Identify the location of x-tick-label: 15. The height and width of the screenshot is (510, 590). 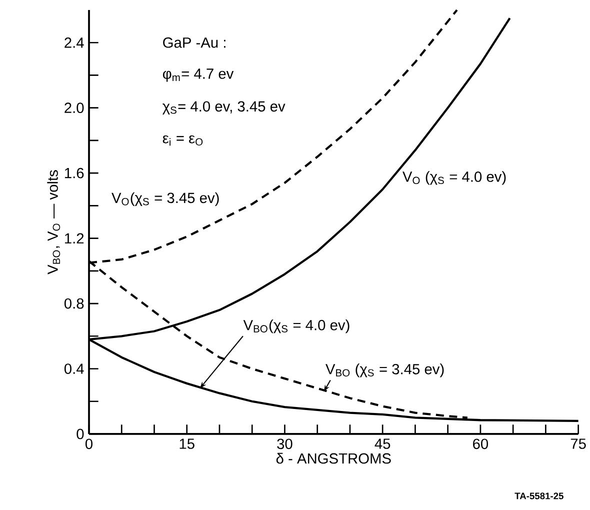
(187, 443).